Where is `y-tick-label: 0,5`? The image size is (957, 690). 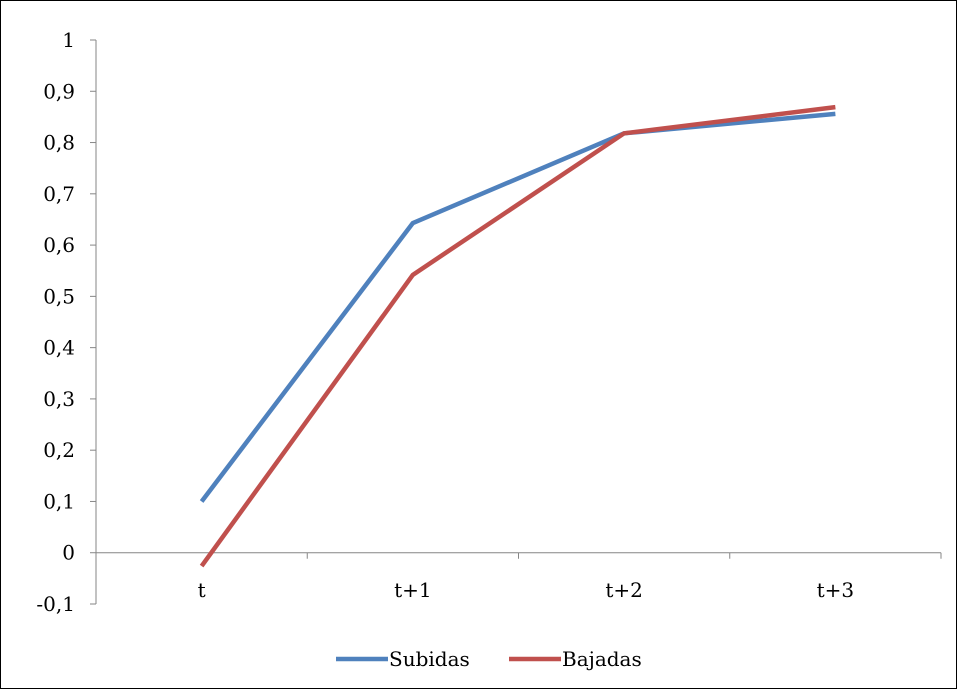 y-tick-label: 0,5 is located at coordinates (59, 296).